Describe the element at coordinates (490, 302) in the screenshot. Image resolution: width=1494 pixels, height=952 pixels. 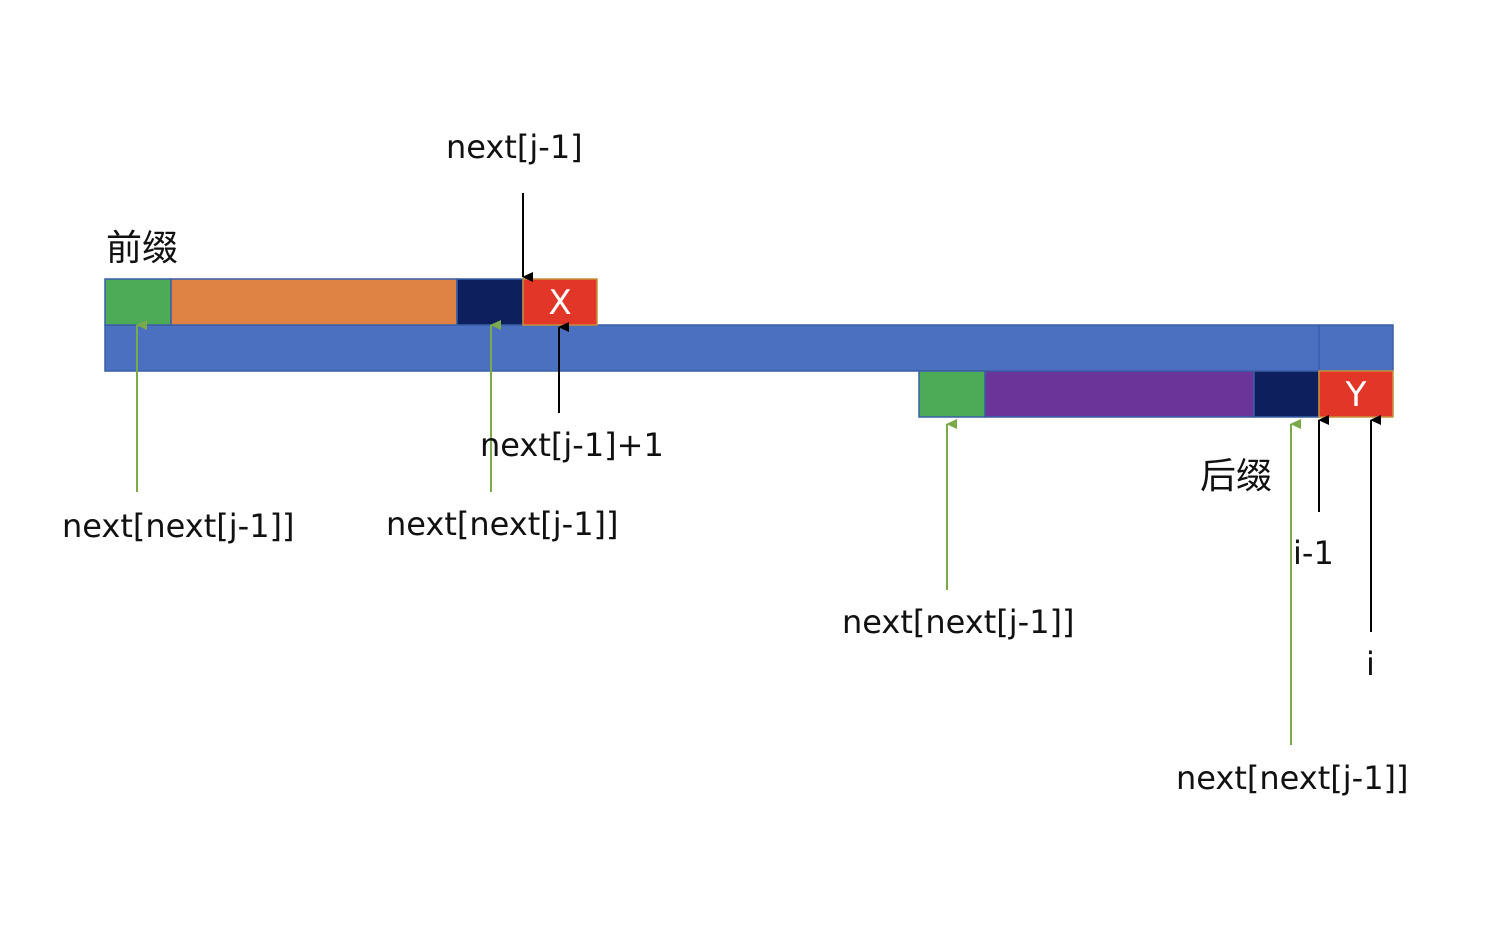
I see `prefix-navy-segment` at that location.